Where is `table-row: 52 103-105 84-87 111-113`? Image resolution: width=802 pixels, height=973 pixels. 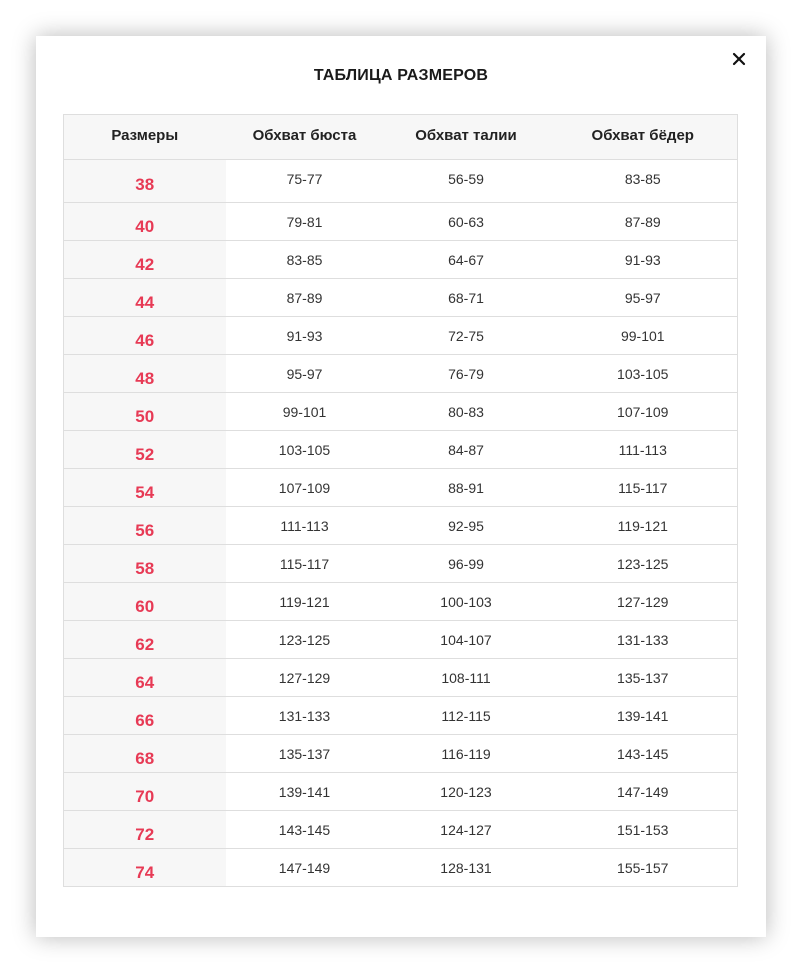 table-row: 52 103-105 84-87 111-113 is located at coordinates (400, 449).